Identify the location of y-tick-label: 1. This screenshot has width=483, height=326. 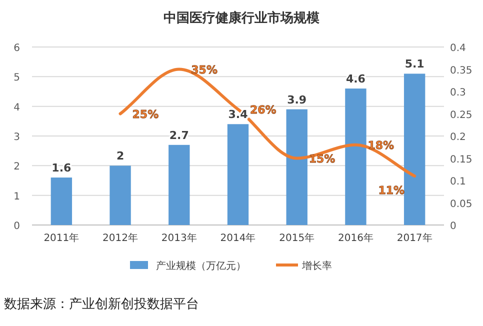
(17, 196).